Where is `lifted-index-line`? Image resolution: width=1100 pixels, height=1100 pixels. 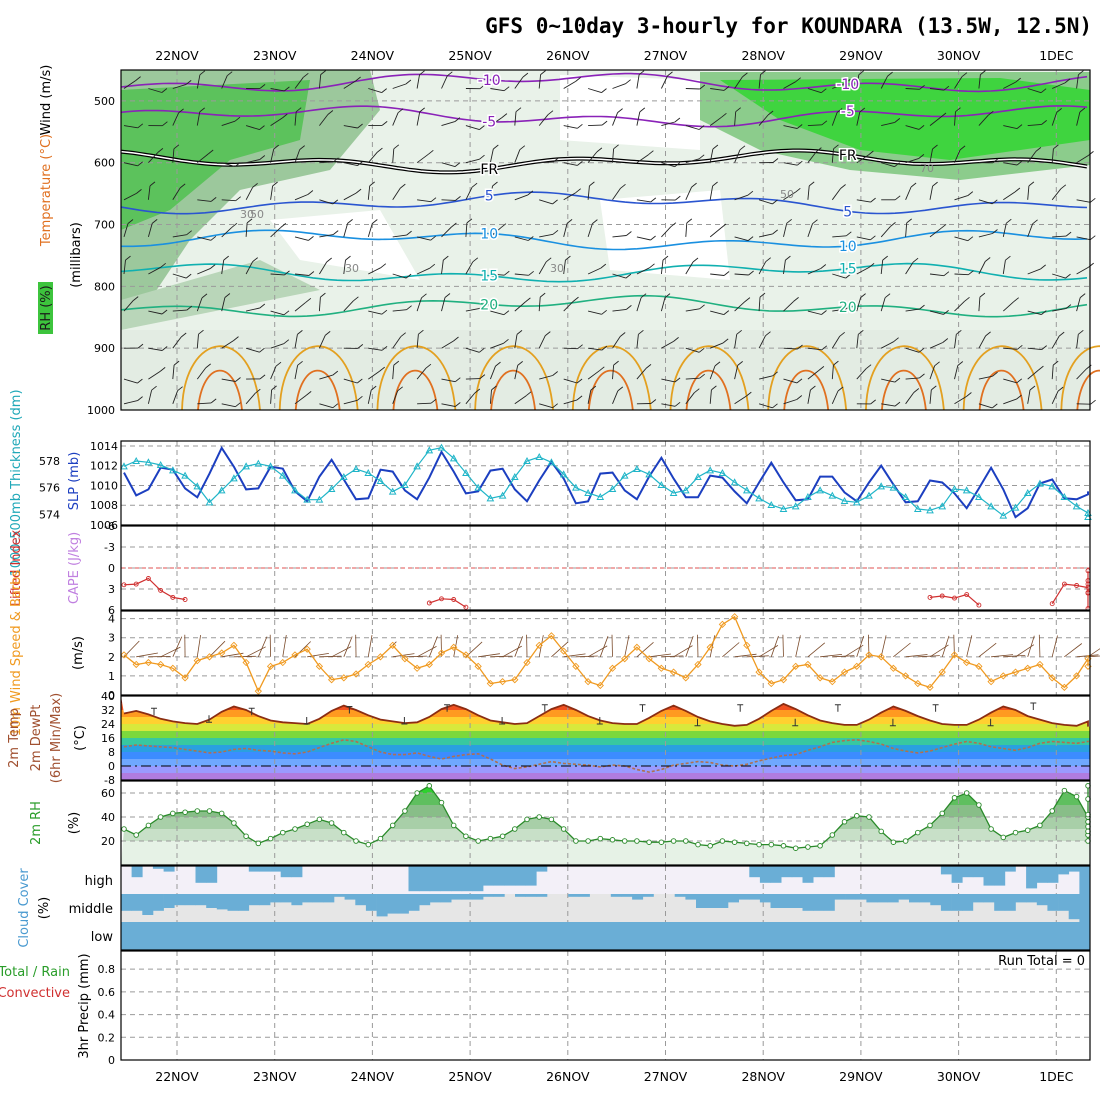 lifted-index-line is located at coordinates (1070, 589).